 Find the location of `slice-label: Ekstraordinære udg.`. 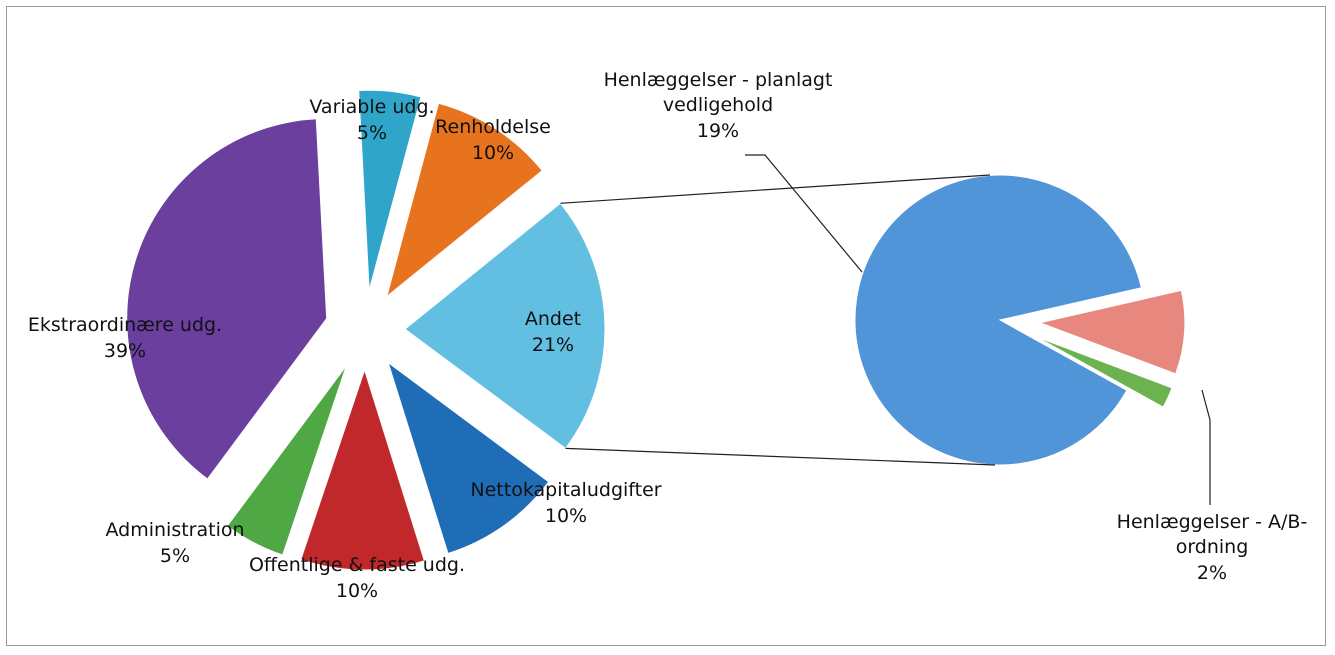

slice-label: Ekstraordinære udg. is located at coordinates (125, 325).